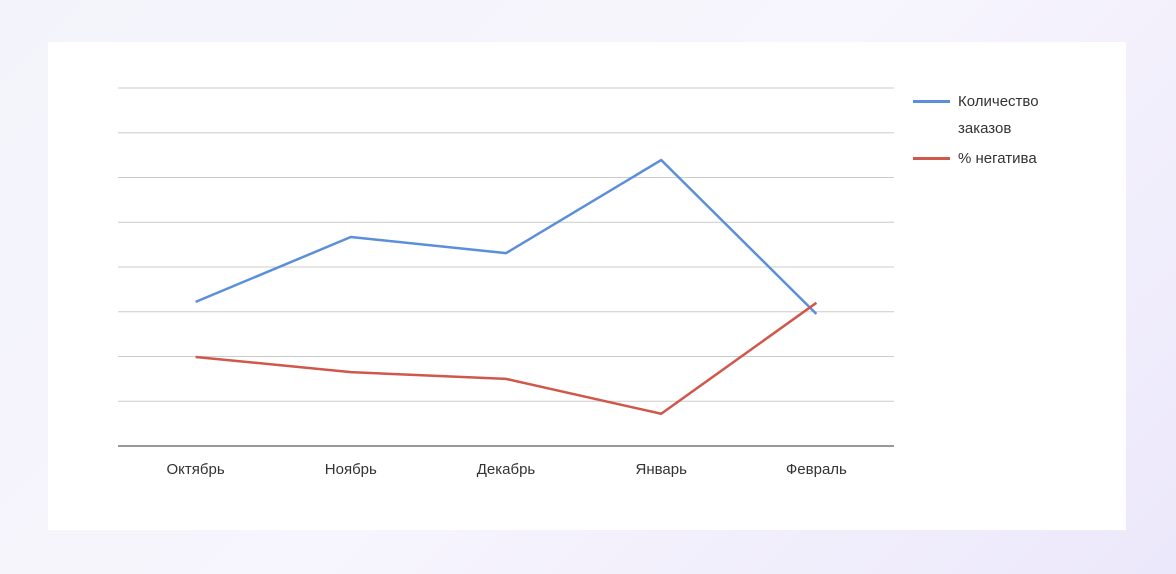 The height and width of the screenshot is (574, 1176). Describe the element at coordinates (661, 469) in the screenshot. I see `x-tick-label: Январь` at that location.